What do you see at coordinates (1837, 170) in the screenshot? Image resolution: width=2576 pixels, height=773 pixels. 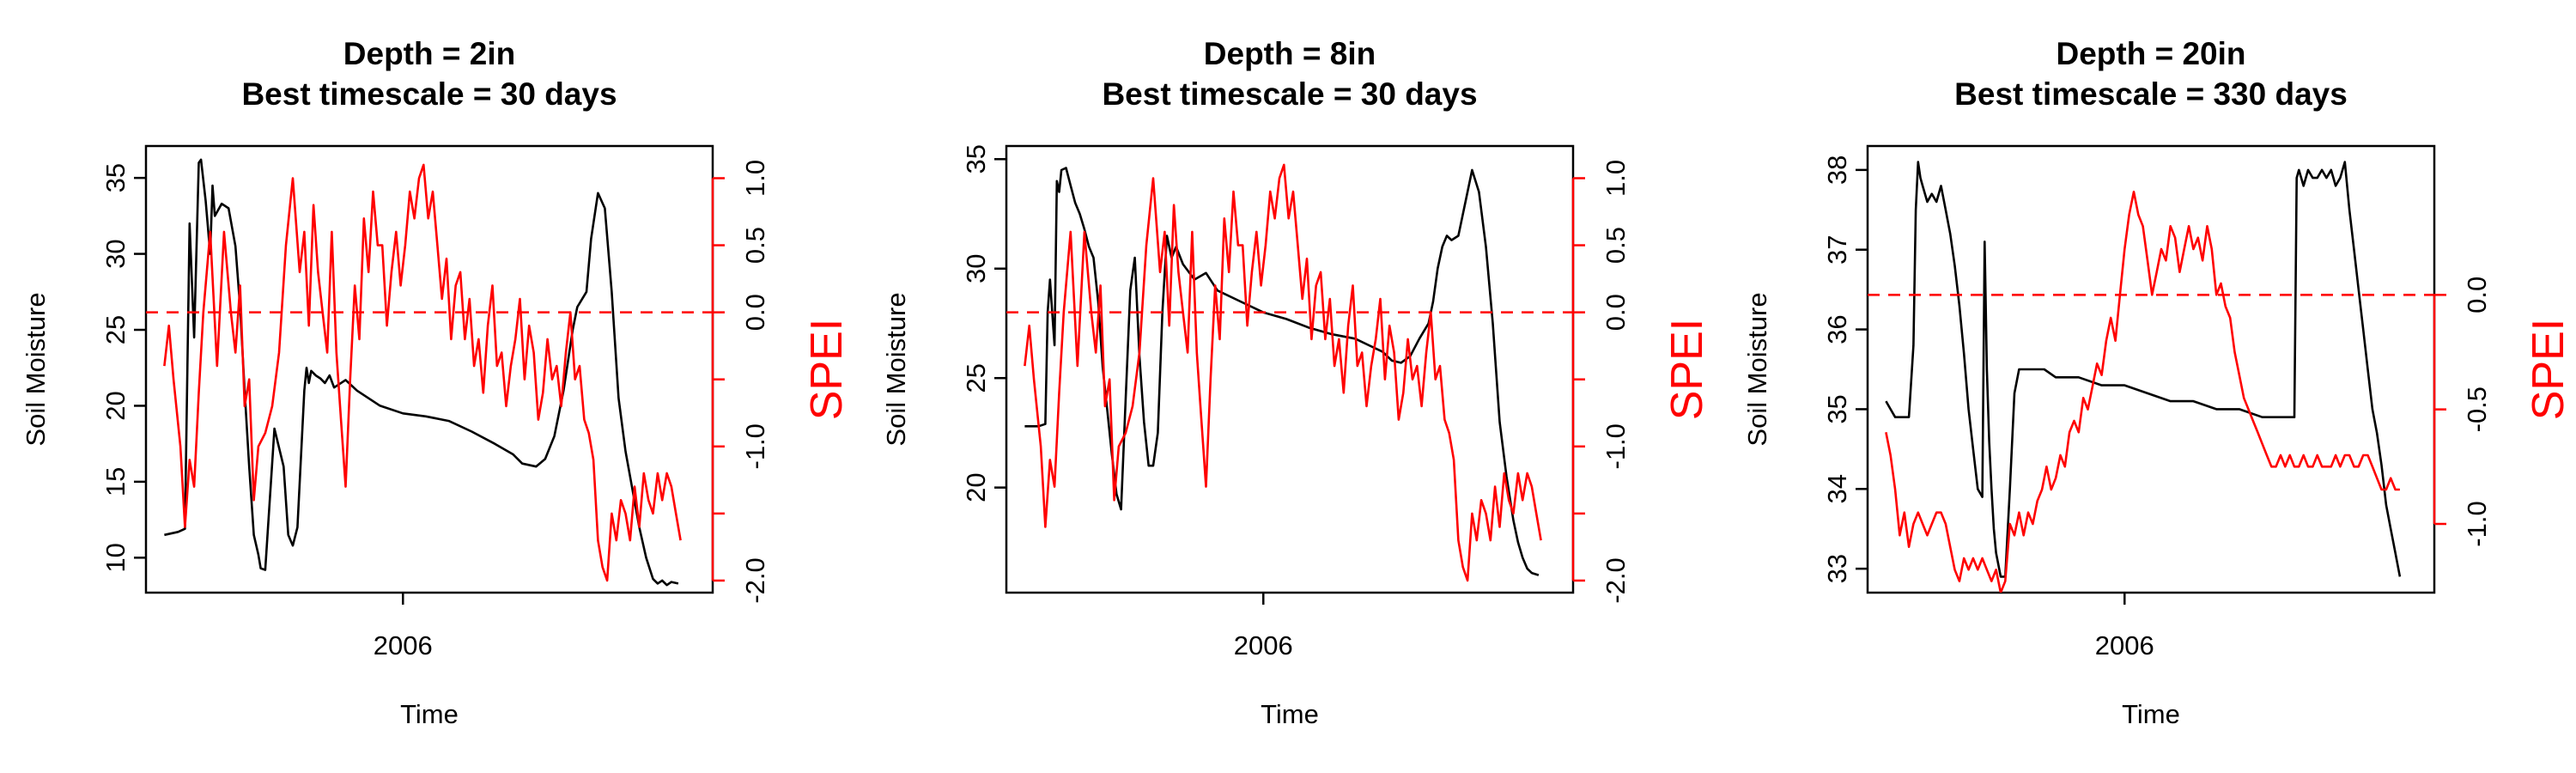 I see `y-tick-label: 38` at bounding box center [1837, 170].